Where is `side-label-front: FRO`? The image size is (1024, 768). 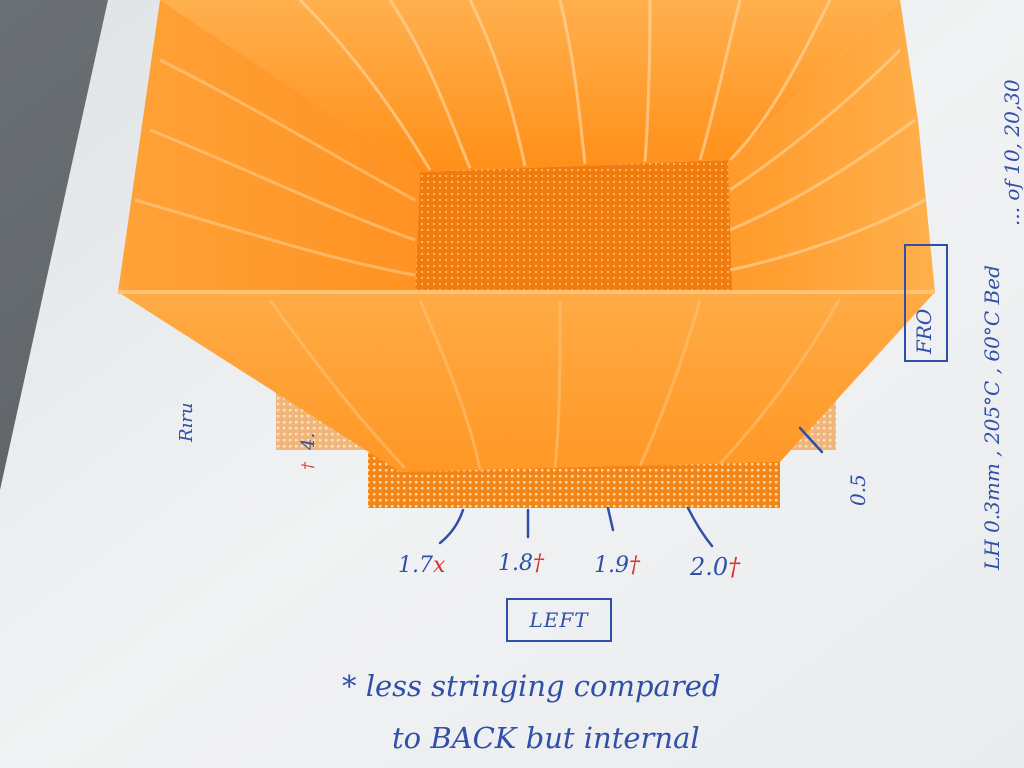 side-label-front: FRO is located at coordinates (926, 303).